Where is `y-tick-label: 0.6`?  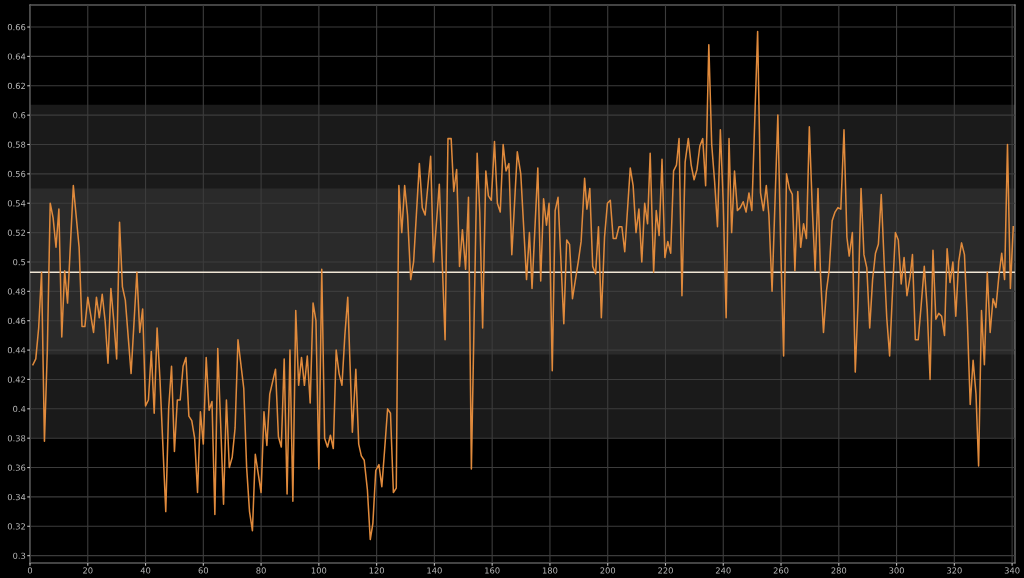
y-tick-label: 0.6 is located at coordinates (19, 115).